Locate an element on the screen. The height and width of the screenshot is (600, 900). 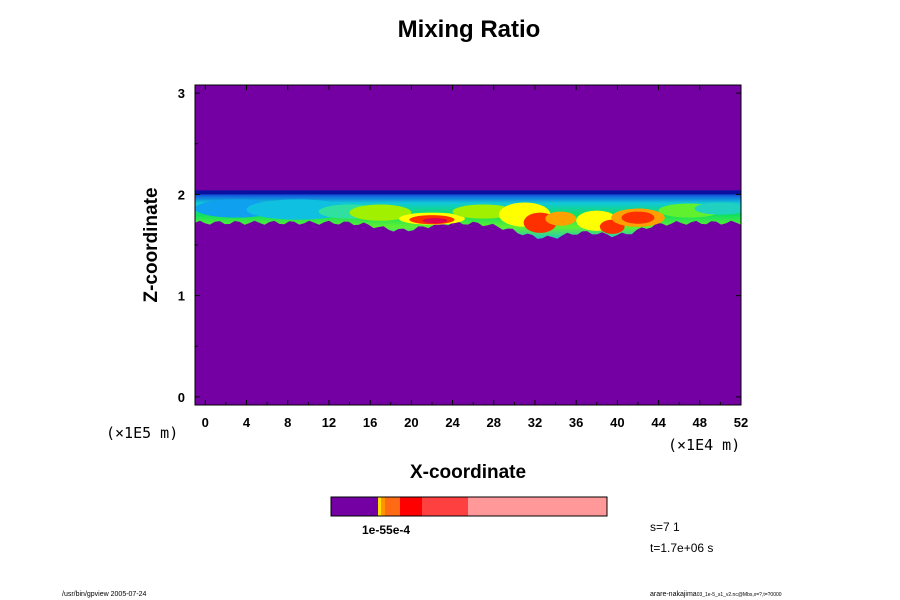
cloud-top-edge is located at coordinates (468, 192).